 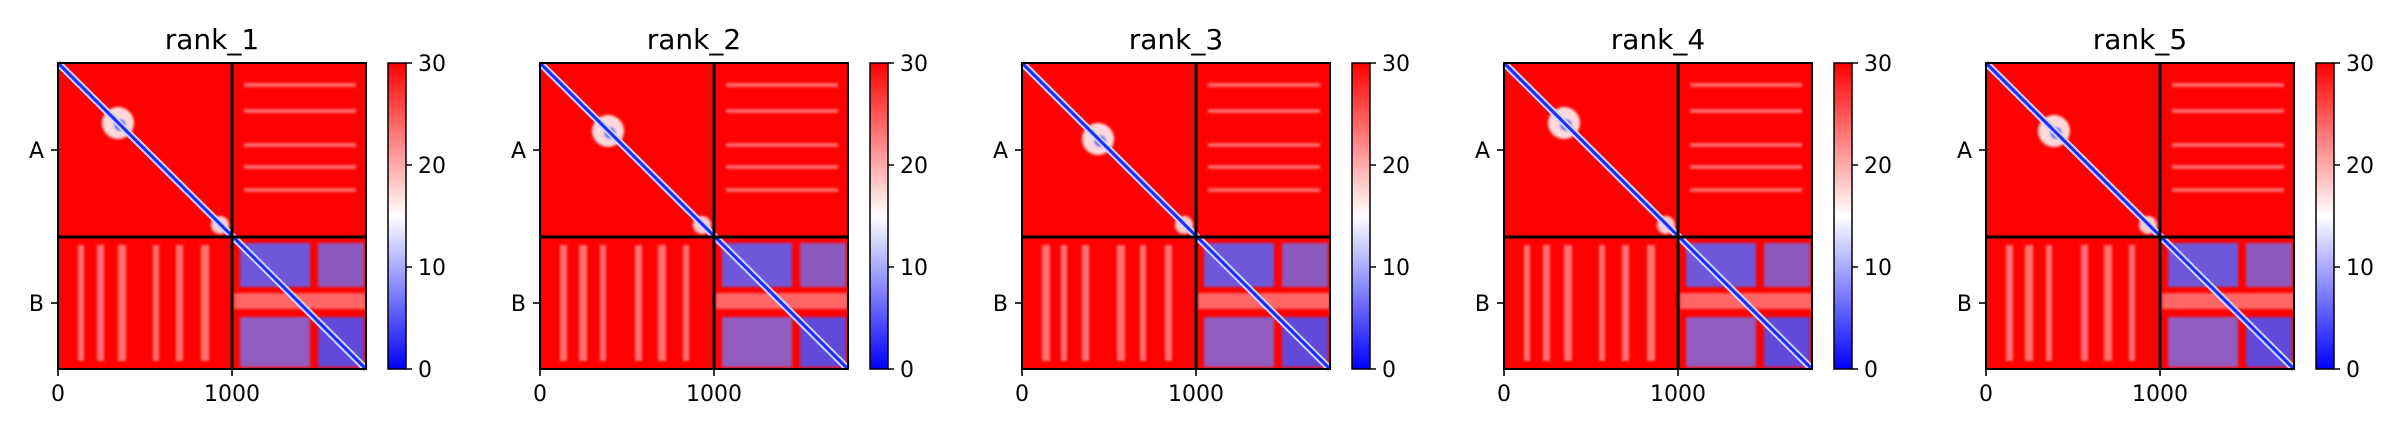 What do you see at coordinates (2140, 39) in the screenshot?
I see `panel-title: rank_5` at bounding box center [2140, 39].